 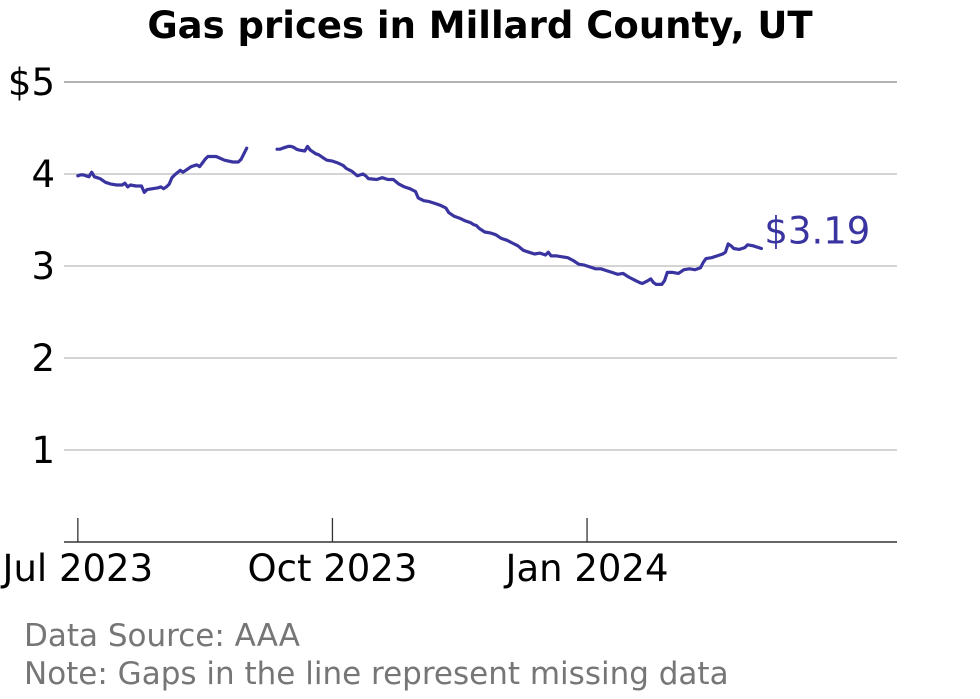 What do you see at coordinates (43, 358) in the screenshot?
I see `y-tick-label: 2` at bounding box center [43, 358].